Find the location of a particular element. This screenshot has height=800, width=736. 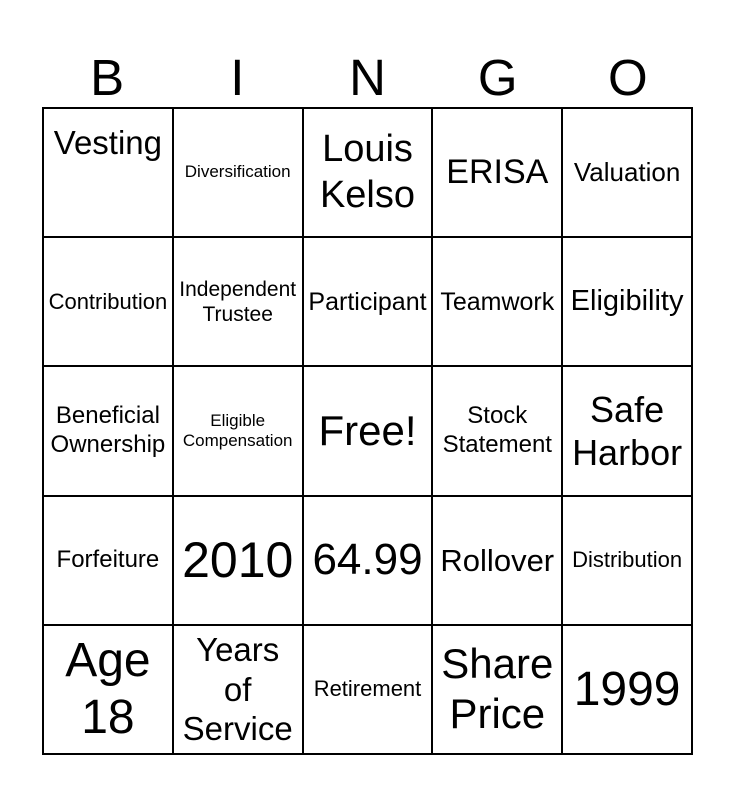

bingo-cell-r3c4: Stock Statement is located at coordinates (497, 431).